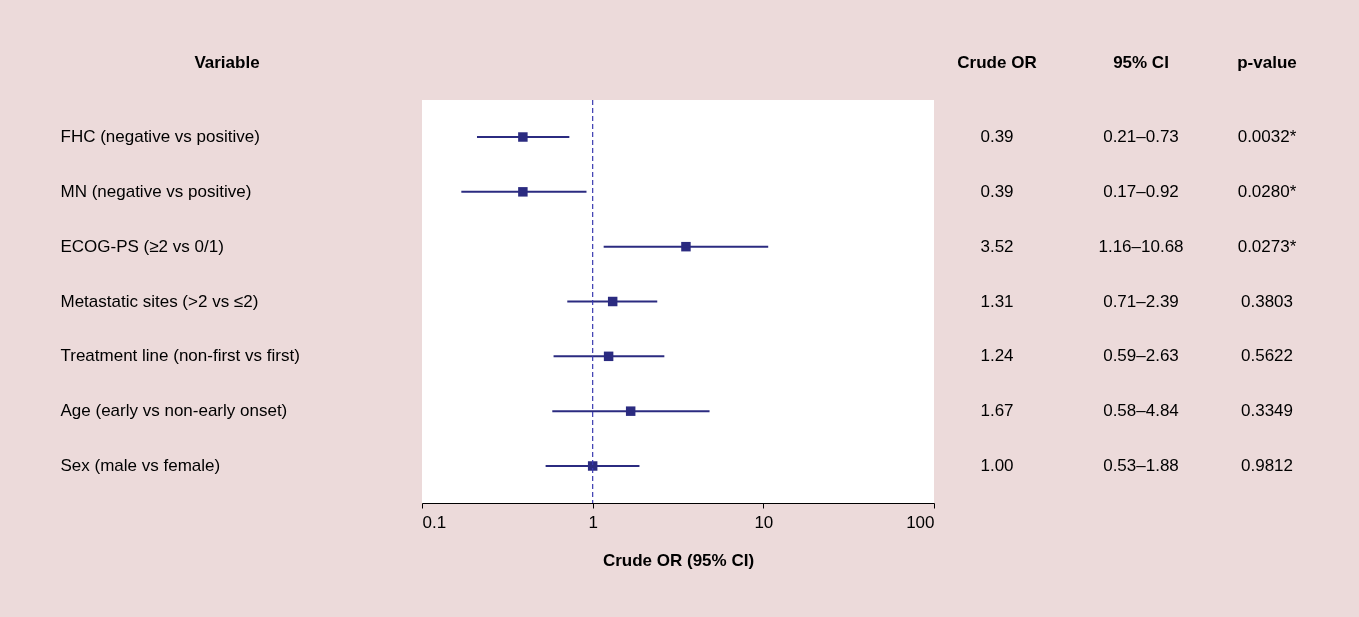 Image resolution: width=1359 pixels, height=617 pixels. Describe the element at coordinates (180, 356) in the screenshot. I see `y-tick-label: Treatment line (non-first vs first)` at that location.